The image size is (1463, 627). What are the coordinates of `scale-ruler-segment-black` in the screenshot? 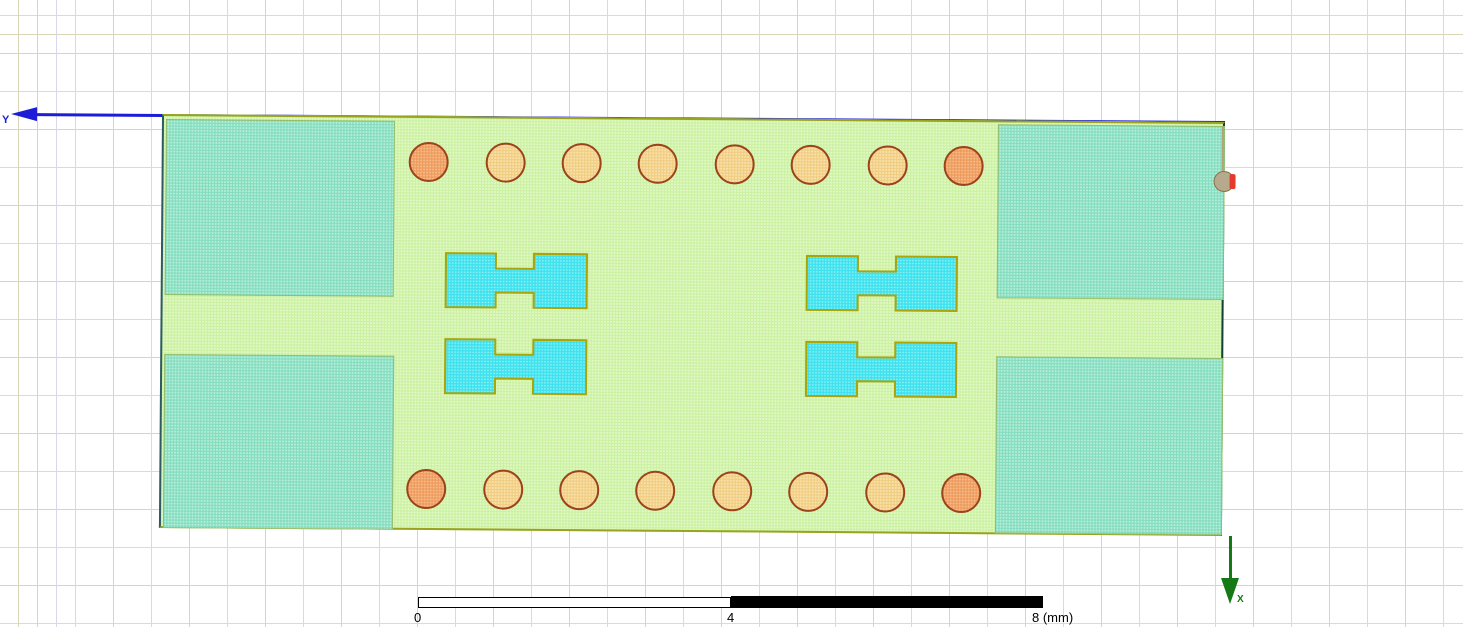 It's located at (887, 602).